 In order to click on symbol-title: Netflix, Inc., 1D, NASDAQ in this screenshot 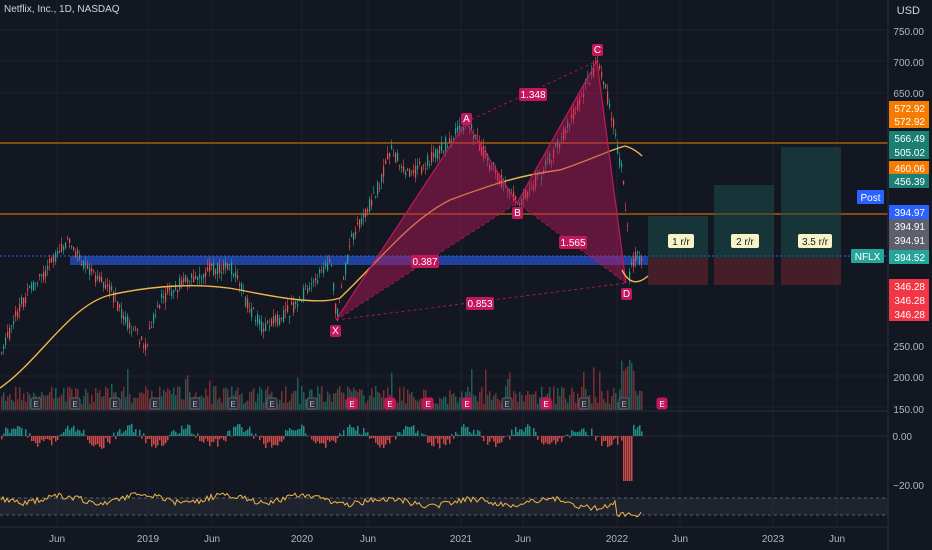, I will do `click(62, 9)`.